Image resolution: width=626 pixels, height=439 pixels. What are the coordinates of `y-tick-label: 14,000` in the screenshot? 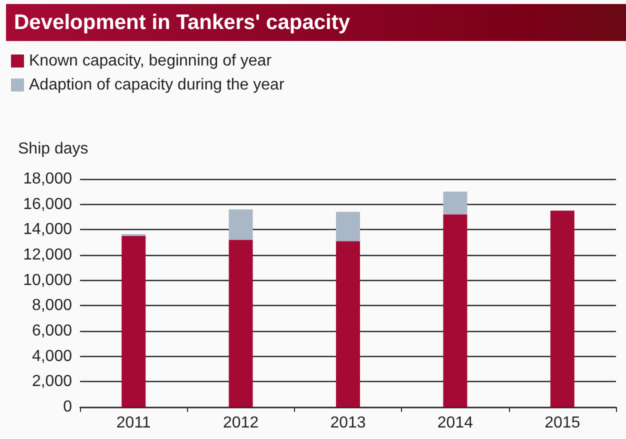 It's located at (47, 229).